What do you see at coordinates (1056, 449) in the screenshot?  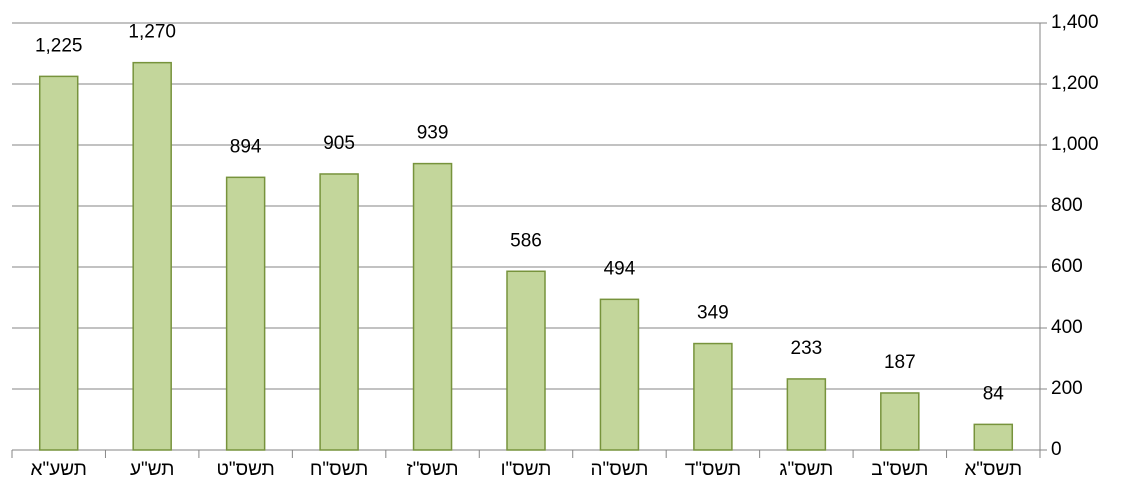 I see `y-tick-label: 0` at bounding box center [1056, 449].